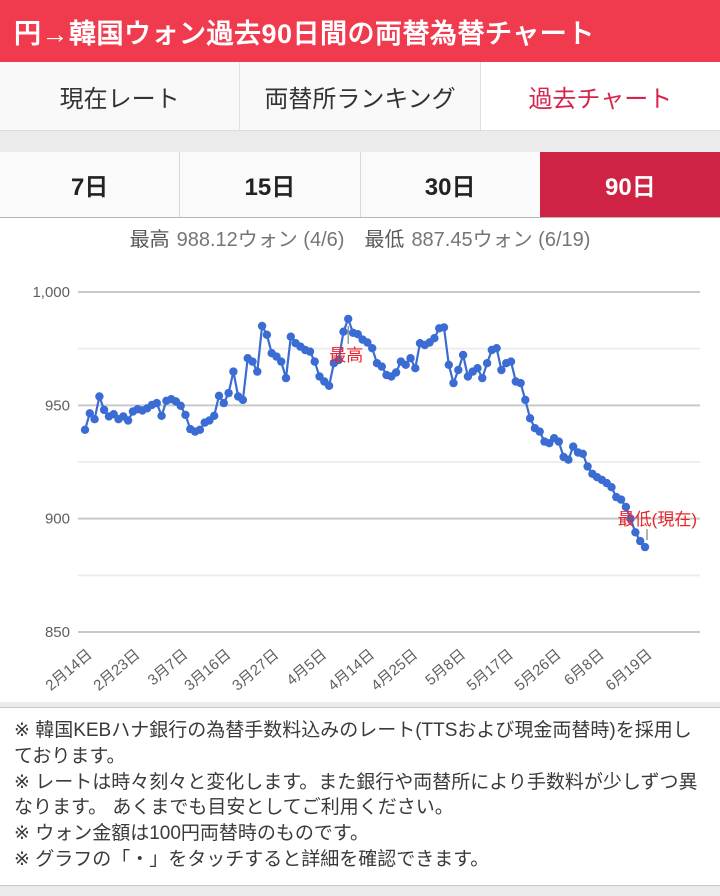  Describe the element at coordinates (270, 187) in the screenshot. I see `tab-period-15d-label: 15日` at that location.